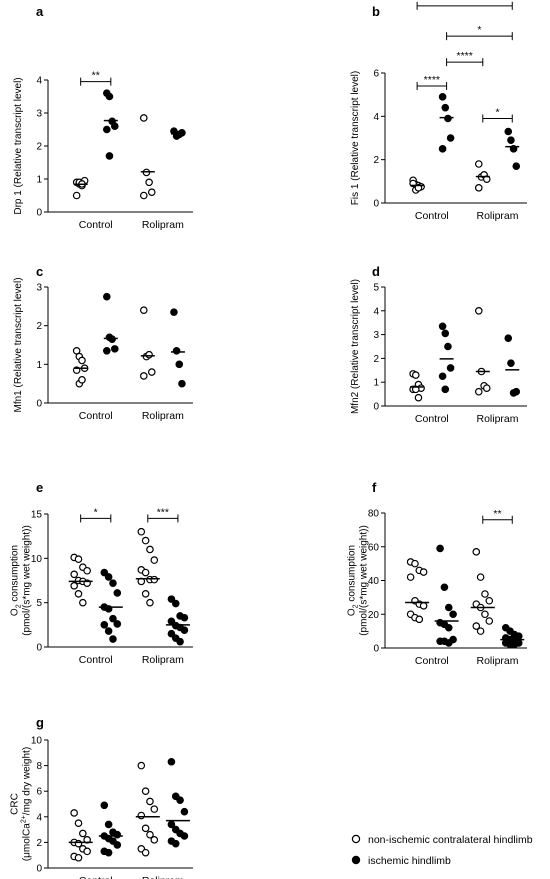 The width and height of the screenshot is (550, 879). I want to click on y-axis-title: Drp 1 (Relative transcript level), so click(18, 145).